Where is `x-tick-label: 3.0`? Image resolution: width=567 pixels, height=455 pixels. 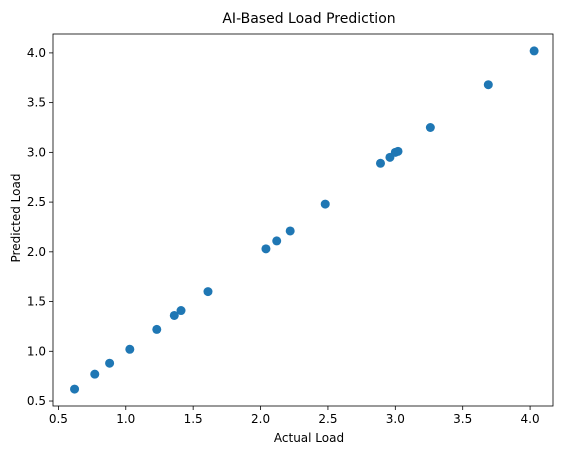
x-tick-label: 3.0 is located at coordinates (395, 419).